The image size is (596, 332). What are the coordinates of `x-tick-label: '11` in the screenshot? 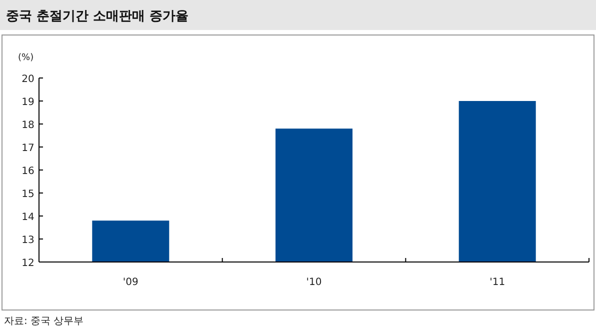 It's located at (498, 282).